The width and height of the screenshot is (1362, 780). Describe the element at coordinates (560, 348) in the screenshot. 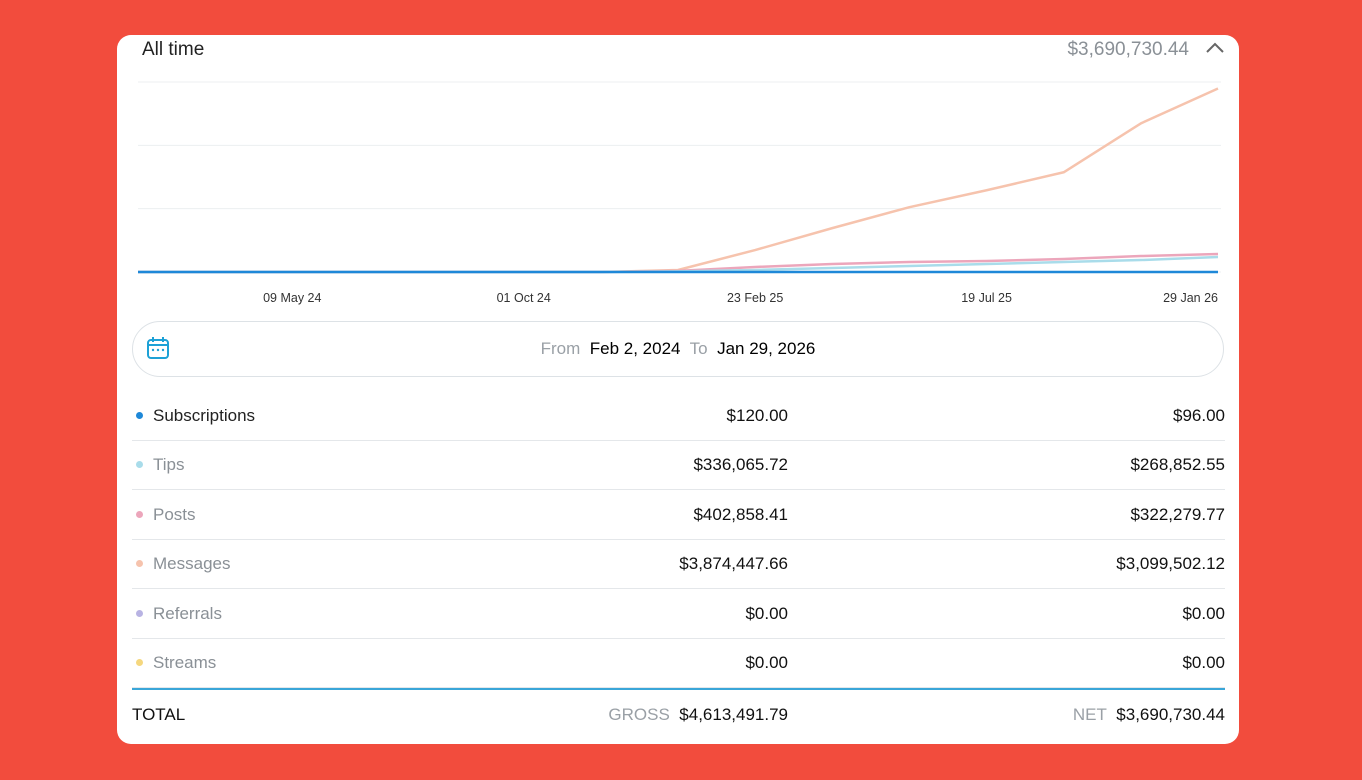

I see `from-label: From` at that location.